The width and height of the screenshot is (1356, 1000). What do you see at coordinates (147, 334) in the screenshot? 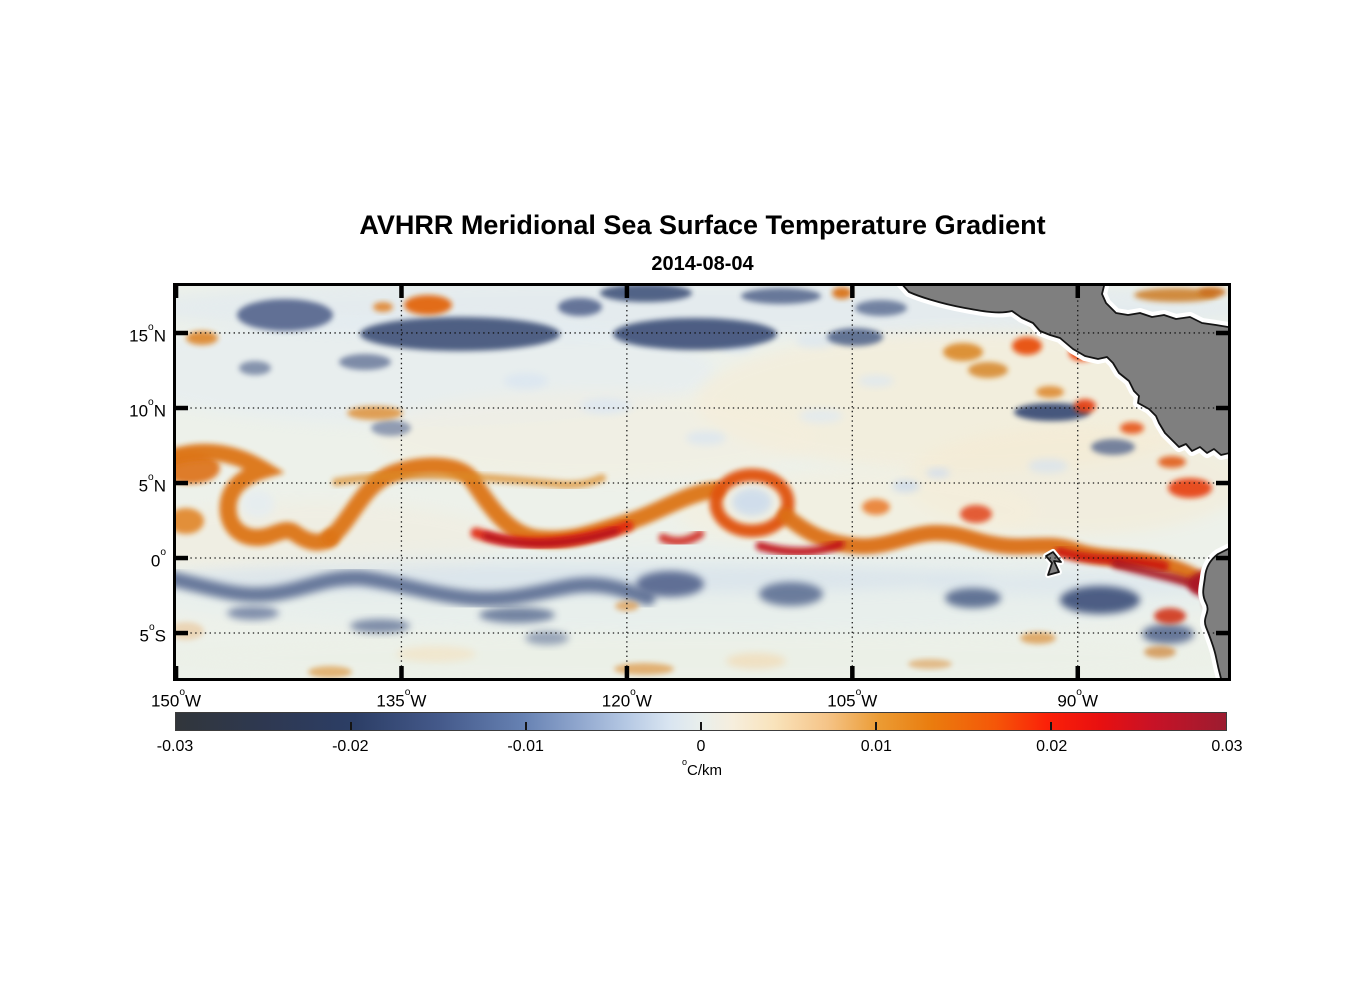
I see `lat-tick-label: 15oN` at bounding box center [147, 334].